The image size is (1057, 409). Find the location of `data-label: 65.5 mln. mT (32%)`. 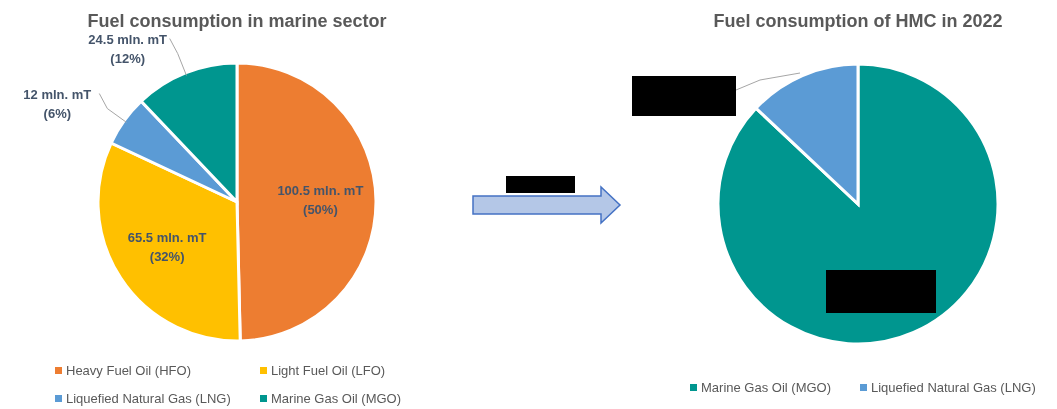

data-label: 65.5 mln. mT (32%) is located at coordinates (167, 246).